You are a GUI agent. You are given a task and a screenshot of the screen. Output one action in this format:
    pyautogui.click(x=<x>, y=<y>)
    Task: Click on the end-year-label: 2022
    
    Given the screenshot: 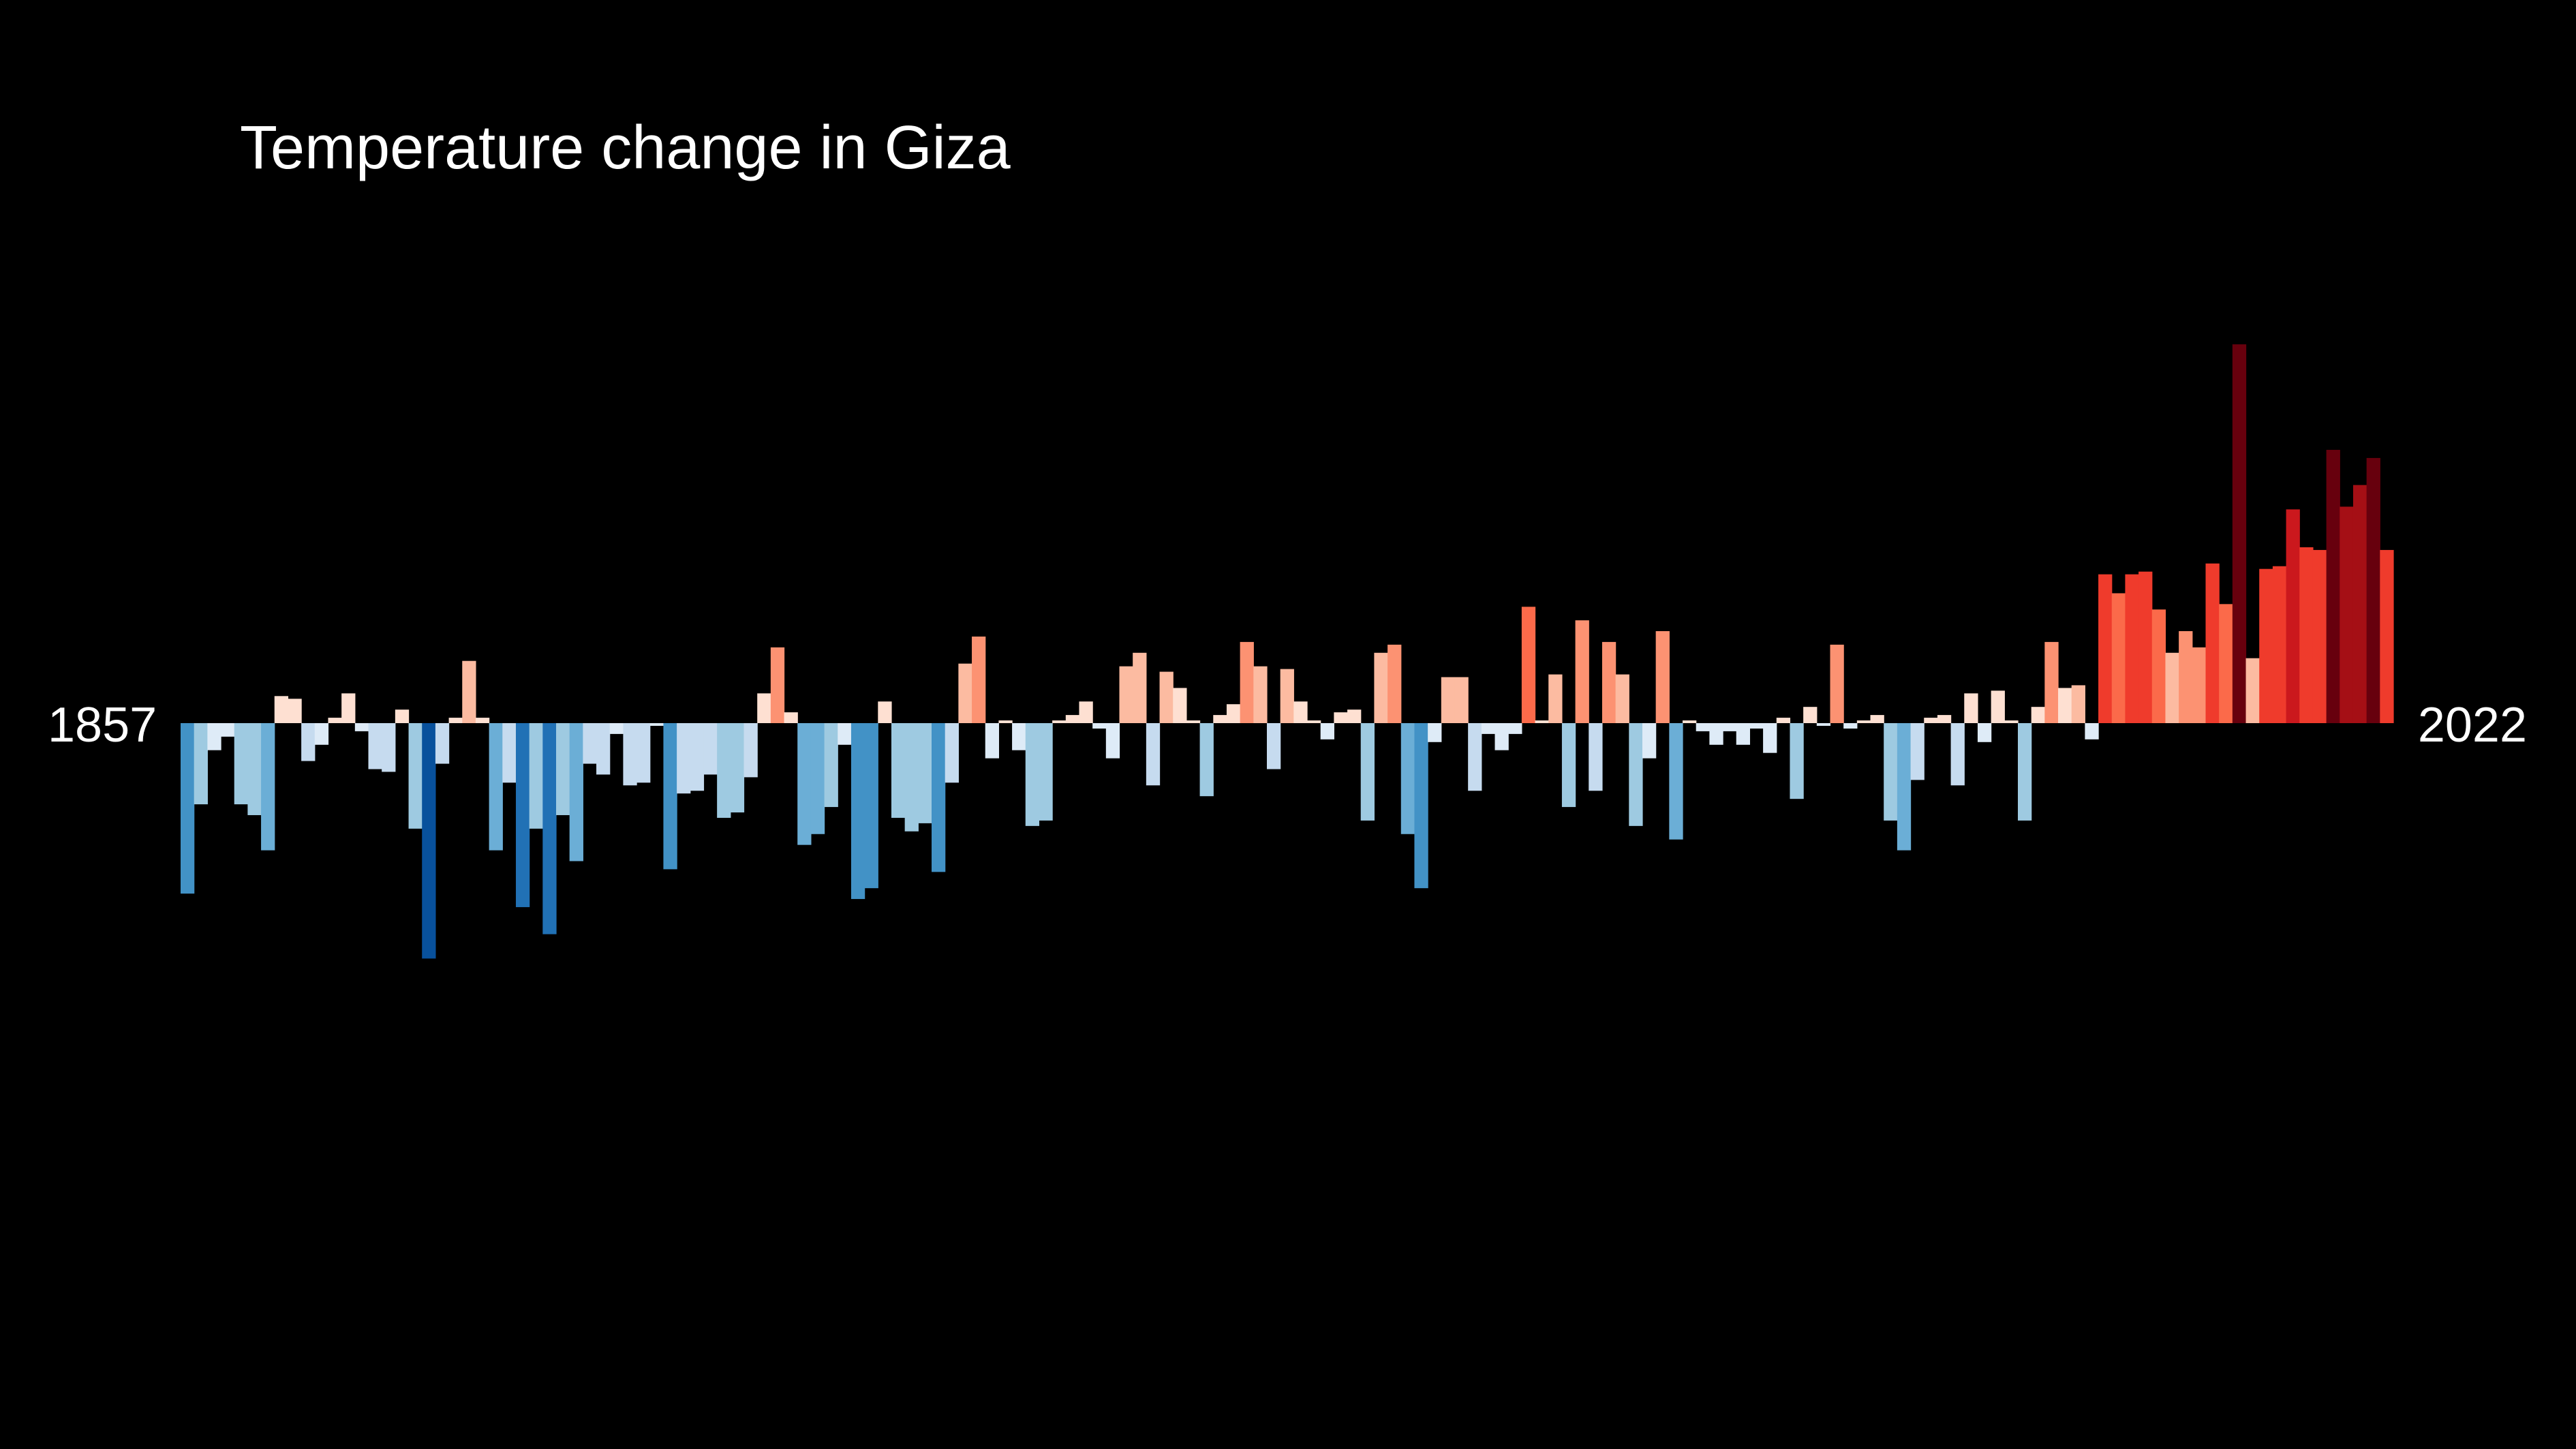 What is the action you would take?
    pyautogui.click(x=2472, y=725)
    